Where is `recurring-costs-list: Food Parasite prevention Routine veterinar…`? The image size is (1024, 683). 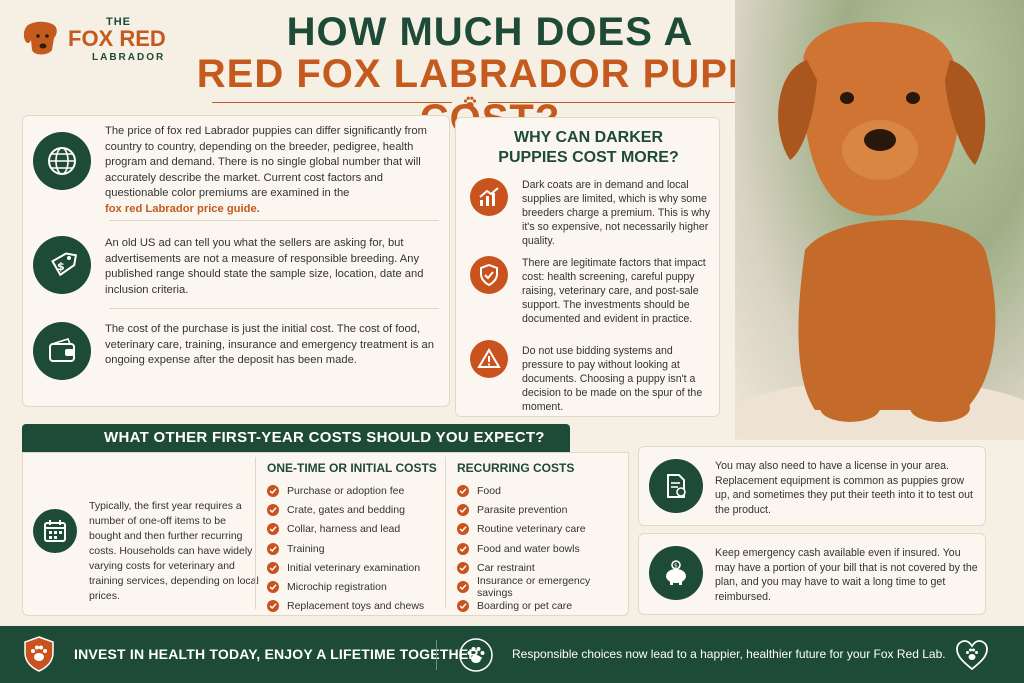
recurring-costs-list: Food Parasite prevention Routine veterinar… is located at coordinates (542, 548).